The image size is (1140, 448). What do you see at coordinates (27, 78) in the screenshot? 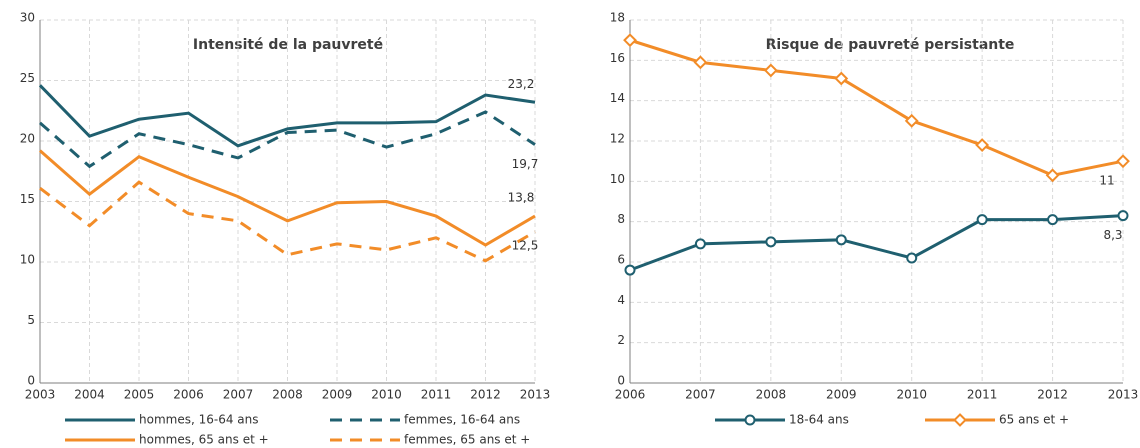
I see `y-tick-label: 25` at bounding box center [27, 78].